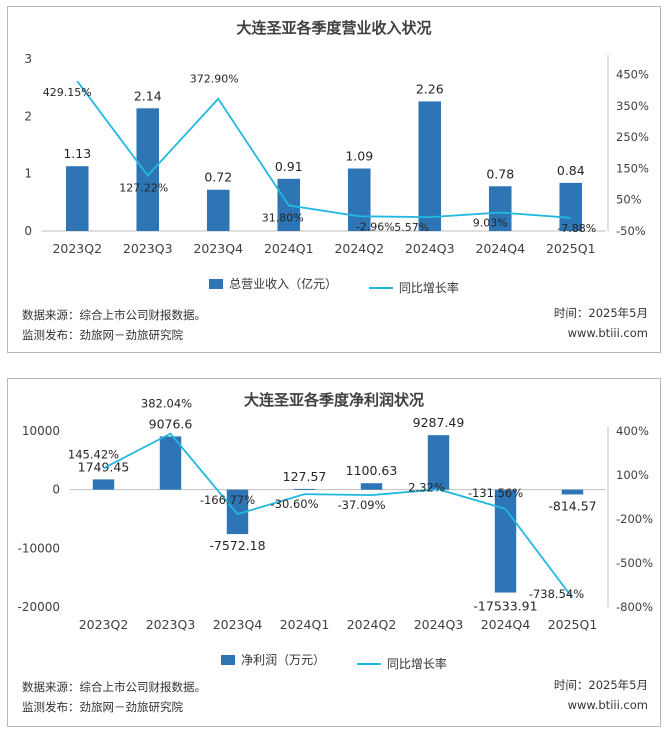  What do you see at coordinates (632, 75) in the screenshot?
I see `right-axis-tick-label: 450%` at bounding box center [632, 75].